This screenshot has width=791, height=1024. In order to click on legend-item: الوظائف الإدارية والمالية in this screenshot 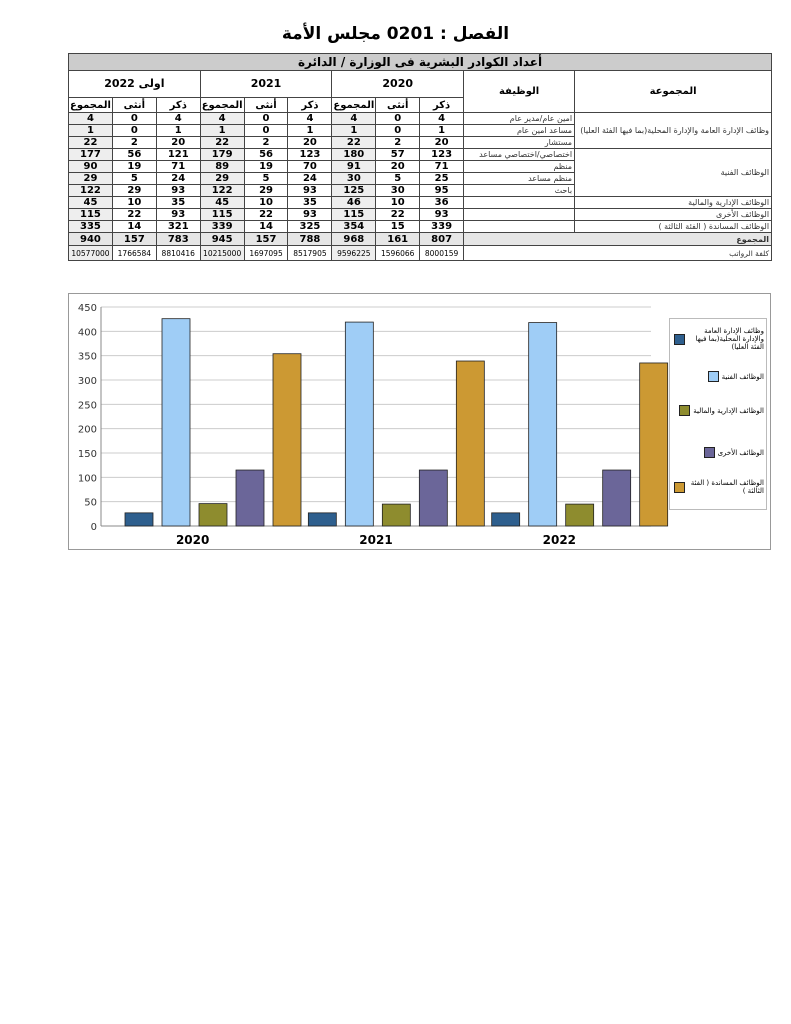, I will do `click(719, 410)`.